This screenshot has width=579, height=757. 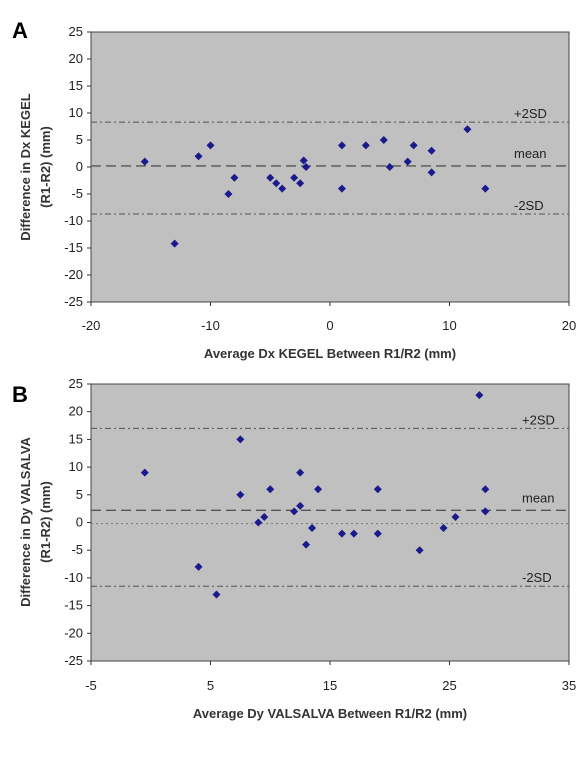 I want to click on x-tick-label: 20, so click(x=569, y=325).